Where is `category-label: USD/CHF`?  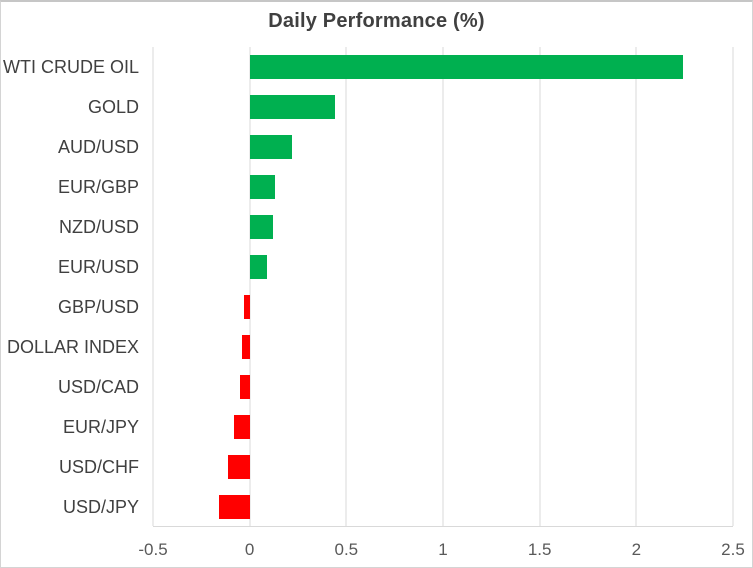
category-label: USD/CHF is located at coordinates (99, 467).